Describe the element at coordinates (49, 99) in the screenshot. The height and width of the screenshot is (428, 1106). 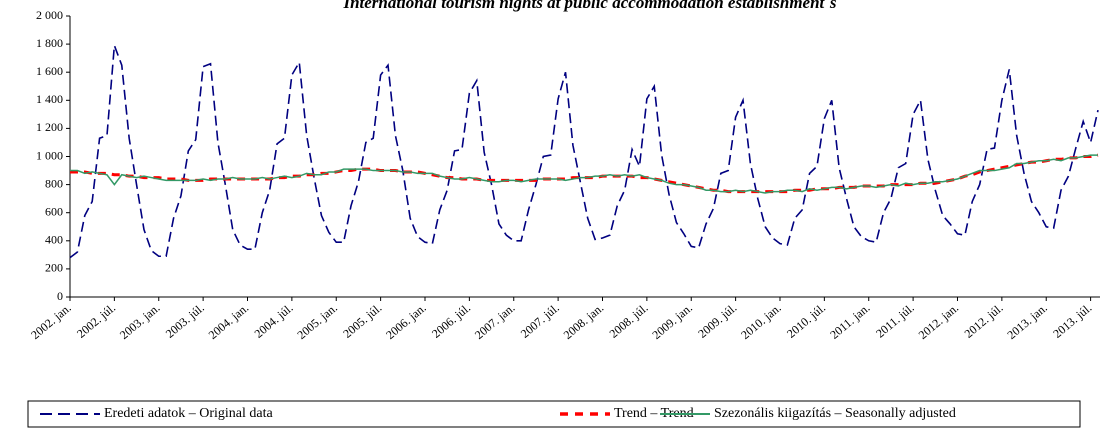
I see `y-tick-label: 1 400` at that location.